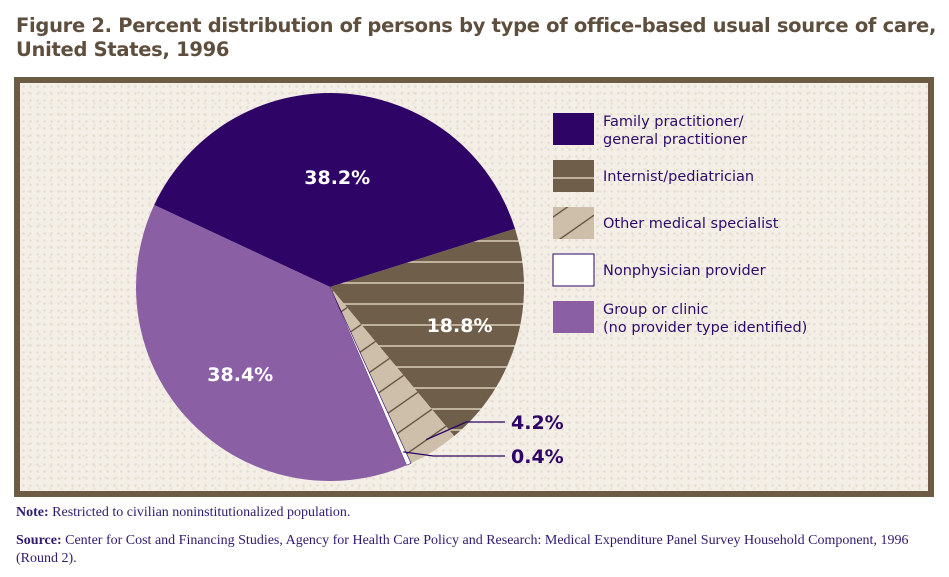 Image resolution: width=949 pixels, height=577 pixels. I want to click on legend-label-3: Nonphysician provider, so click(684, 271).